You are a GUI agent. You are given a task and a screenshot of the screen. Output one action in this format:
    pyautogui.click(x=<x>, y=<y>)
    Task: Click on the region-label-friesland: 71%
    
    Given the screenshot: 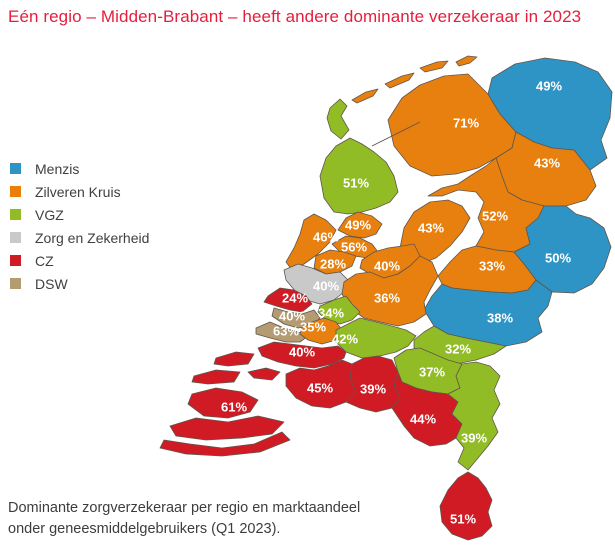 What is the action you would take?
    pyautogui.click(x=466, y=123)
    